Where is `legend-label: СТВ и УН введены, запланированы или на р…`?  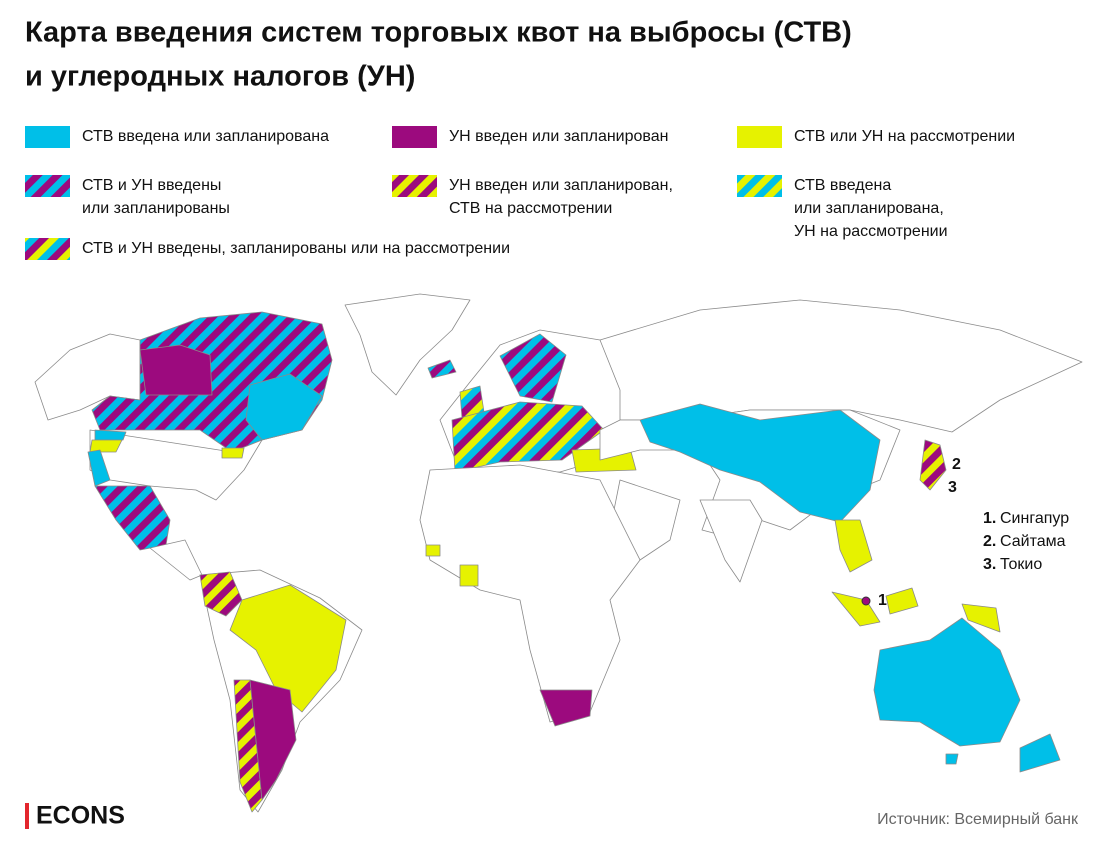
legend-label: СТВ и УН введены, запланированы или на р… is located at coordinates (296, 248).